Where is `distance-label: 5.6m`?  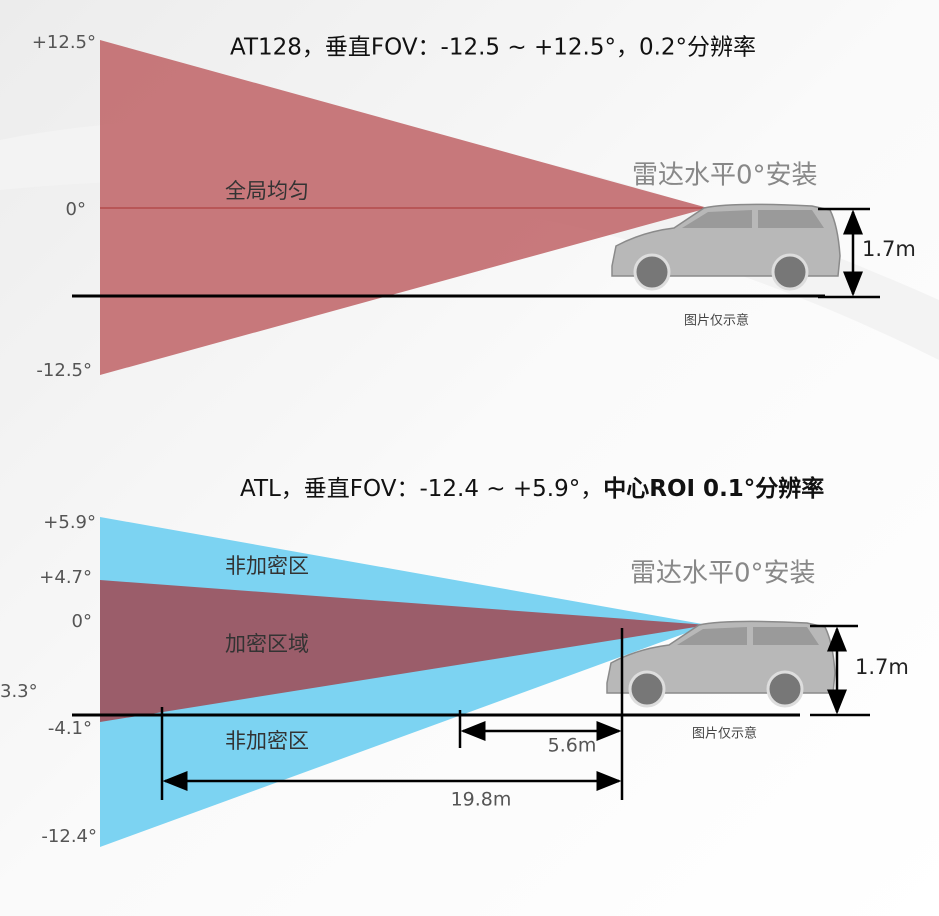 distance-label: 5.6m is located at coordinates (572, 746).